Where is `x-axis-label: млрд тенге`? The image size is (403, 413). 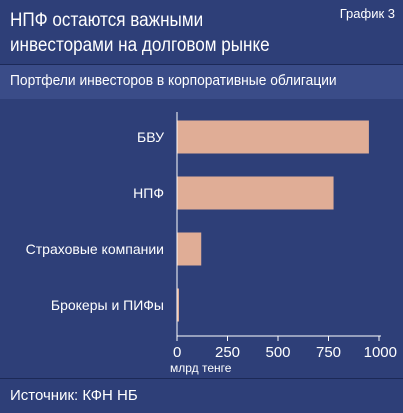 x-axis-label: млрд тенге is located at coordinates (201, 368).